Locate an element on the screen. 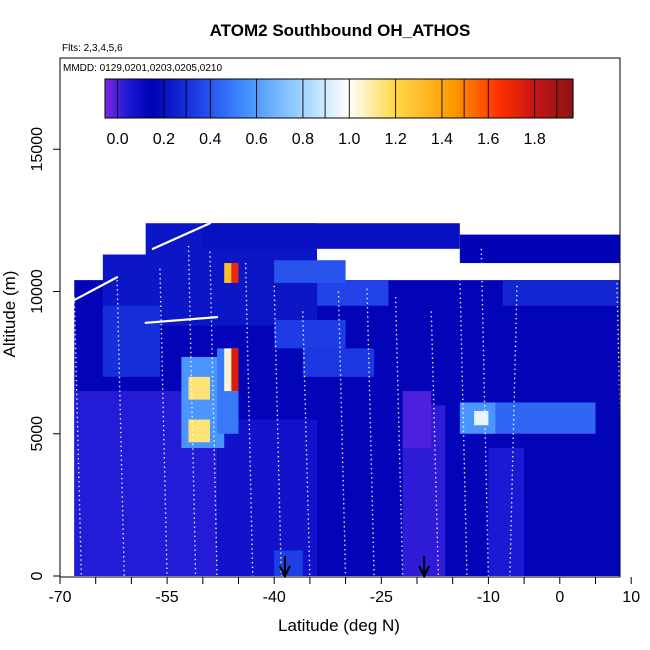  colorbar-tick-label: 1.2 is located at coordinates (395, 139).